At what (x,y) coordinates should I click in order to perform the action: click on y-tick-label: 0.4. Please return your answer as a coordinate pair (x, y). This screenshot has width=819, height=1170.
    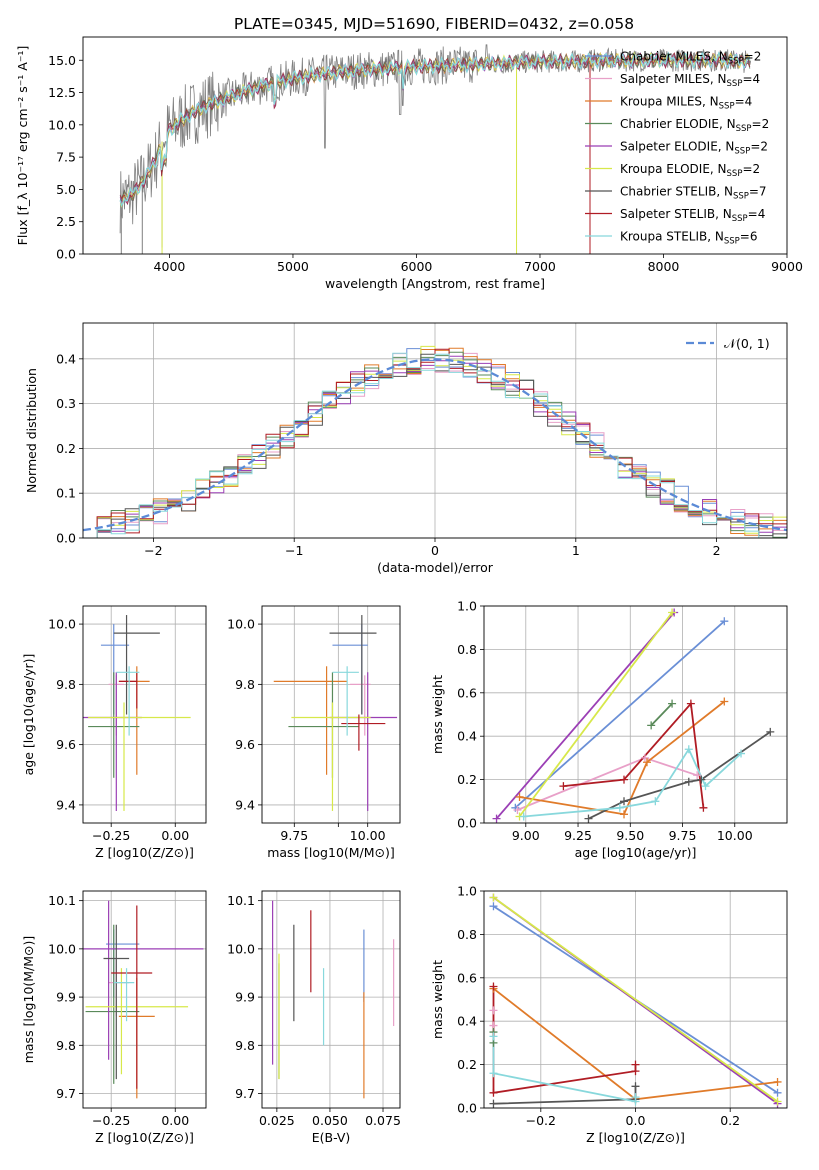
    Looking at the image, I should click on (467, 1021).